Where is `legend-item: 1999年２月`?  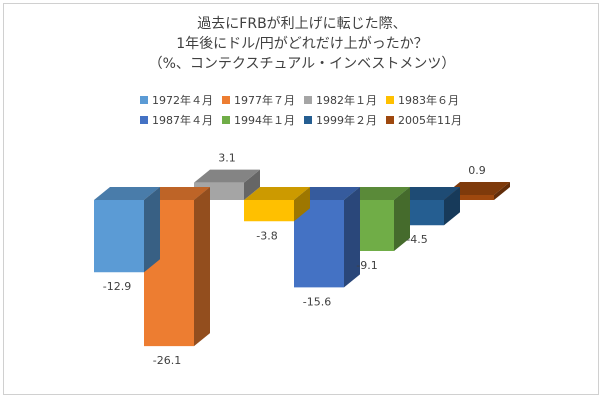 legend-item: 1999年２月 is located at coordinates (340, 120).